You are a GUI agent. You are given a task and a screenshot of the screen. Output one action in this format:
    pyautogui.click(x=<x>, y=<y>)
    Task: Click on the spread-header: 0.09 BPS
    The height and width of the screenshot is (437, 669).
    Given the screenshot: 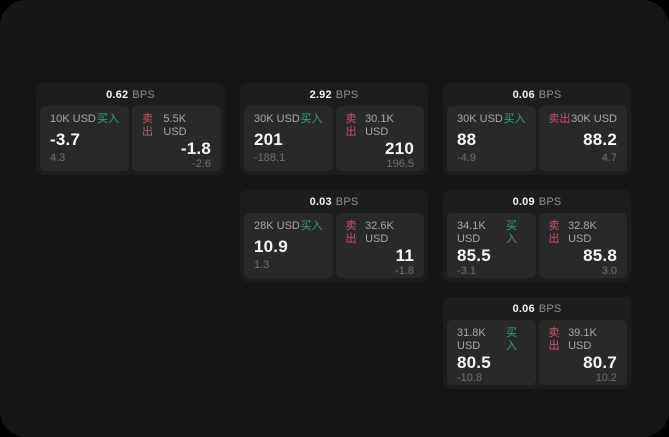 What is the action you would take?
    pyautogui.click(x=537, y=202)
    